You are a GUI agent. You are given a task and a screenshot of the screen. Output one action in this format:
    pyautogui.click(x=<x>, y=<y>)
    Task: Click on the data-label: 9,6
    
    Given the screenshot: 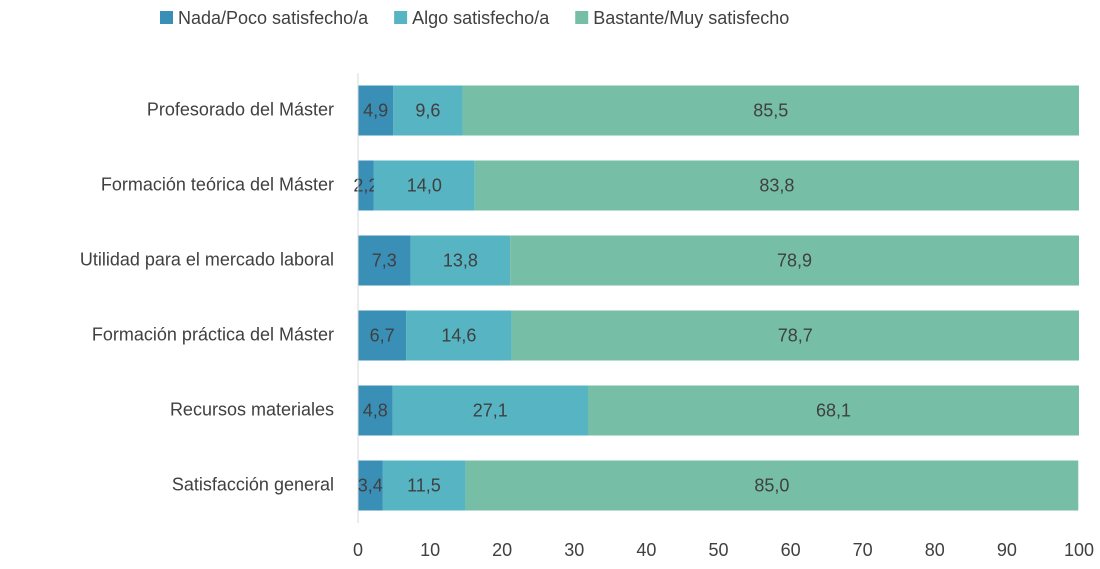 What is the action you would take?
    pyautogui.click(x=427, y=110)
    